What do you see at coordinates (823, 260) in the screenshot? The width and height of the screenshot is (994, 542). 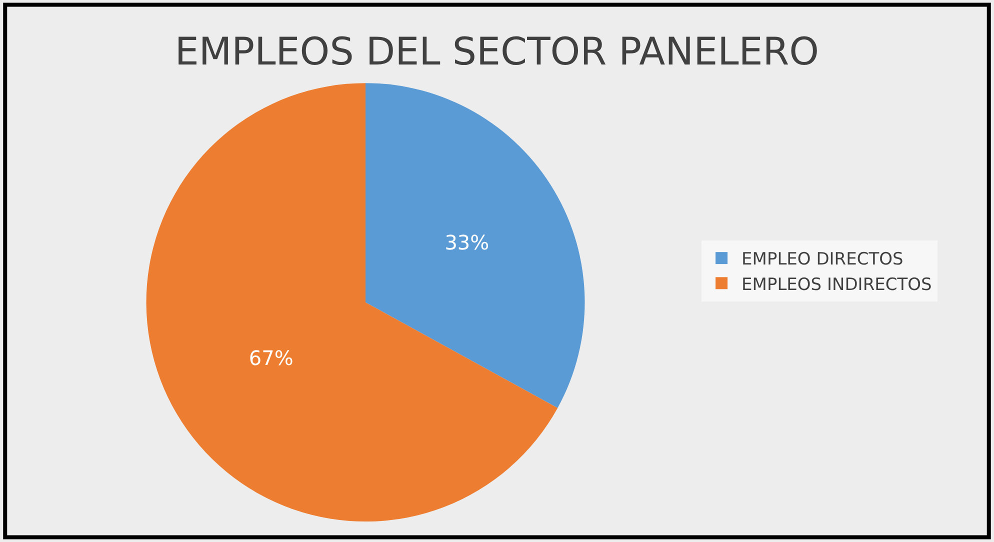 I see `legend-label: EMPLEO DIRECTOS` at bounding box center [823, 260].